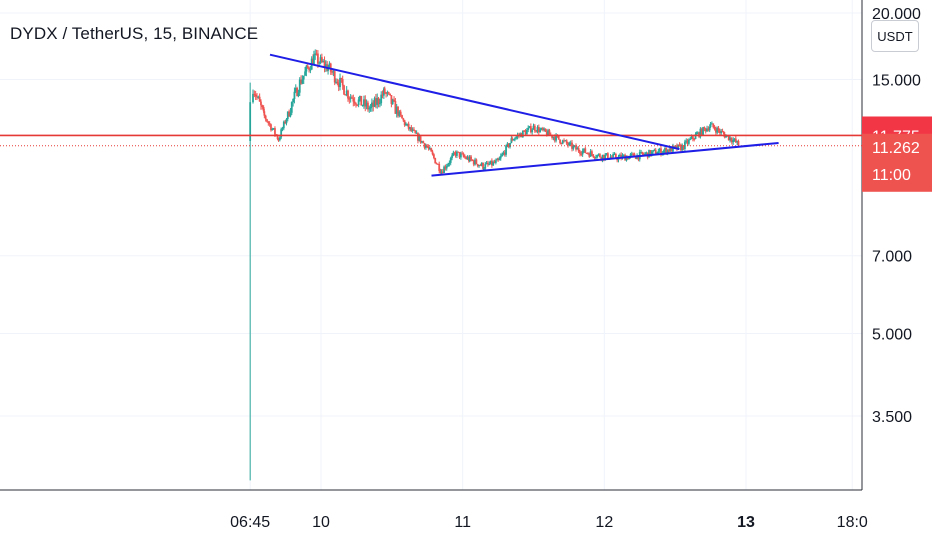 The width and height of the screenshot is (932, 550). I want to click on time-tick-label: 18:0, so click(852, 522).